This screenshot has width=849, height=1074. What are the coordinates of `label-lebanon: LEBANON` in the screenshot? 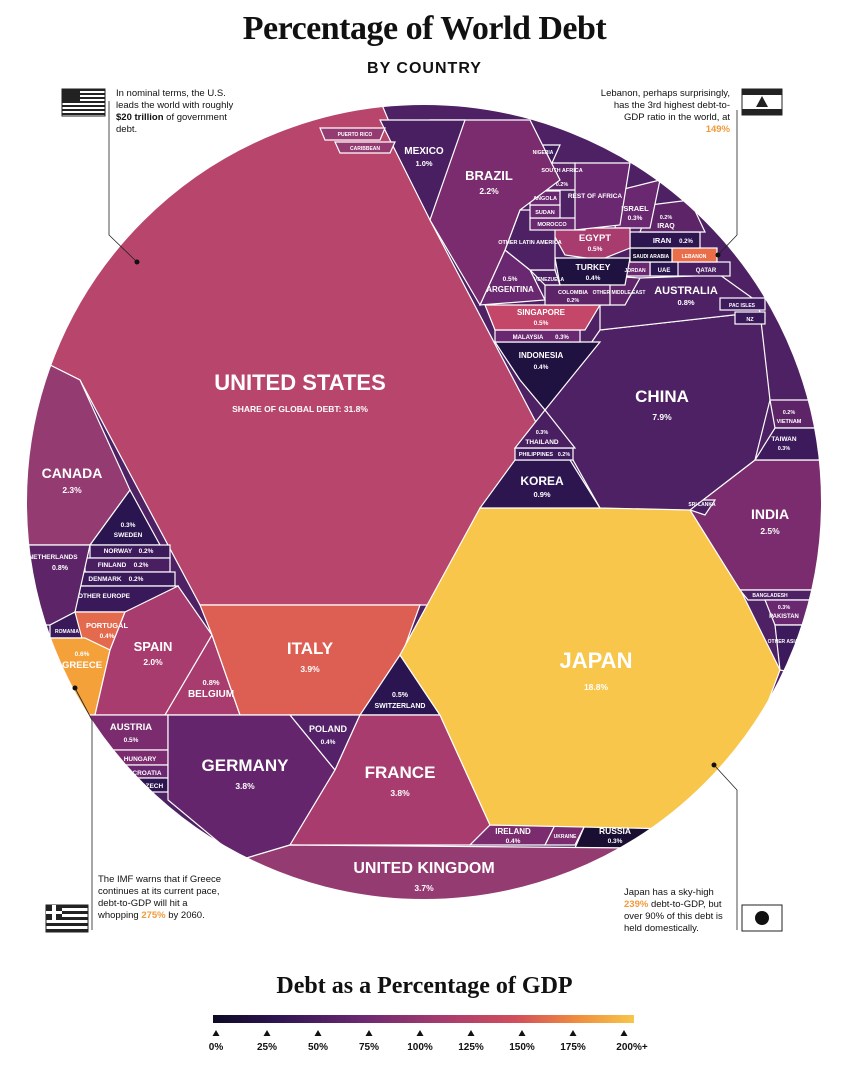 It's located at (694, 257).